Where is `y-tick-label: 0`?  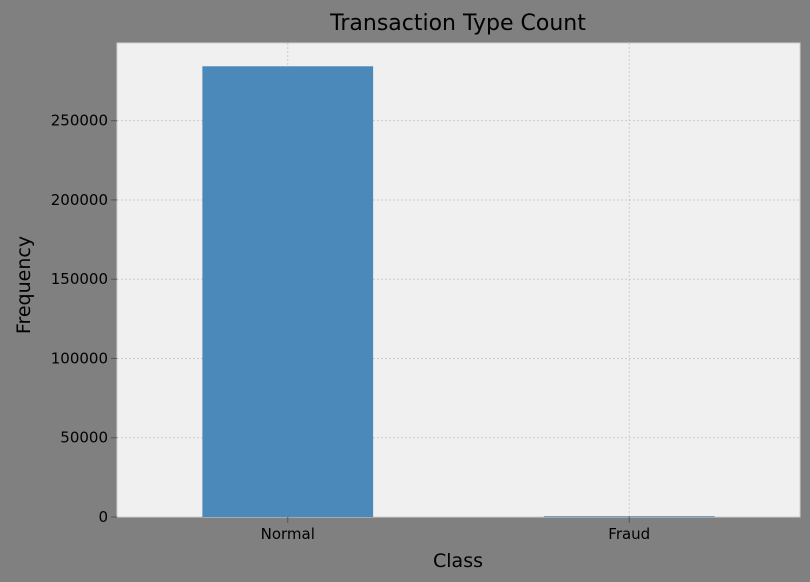 y-tick-label: 0 is located at coordinates (103, 517).